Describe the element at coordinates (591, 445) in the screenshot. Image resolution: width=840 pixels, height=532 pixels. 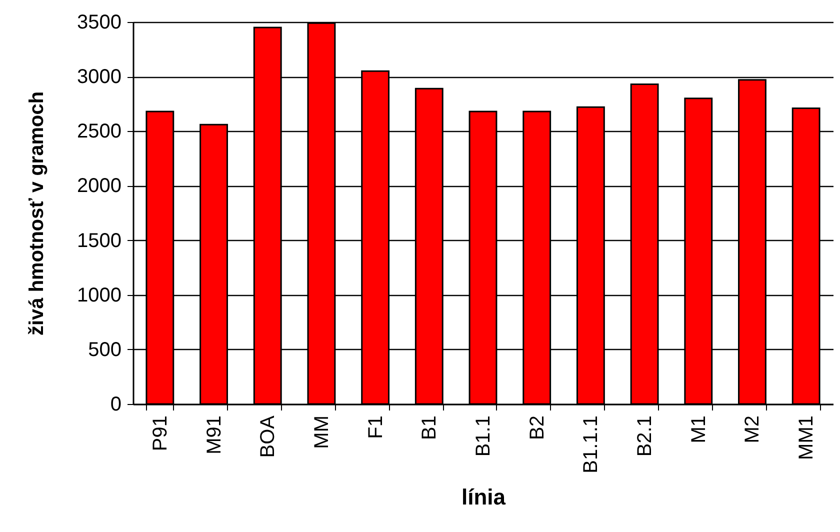
I see `x-tick-label: B1.1.1` at that location.